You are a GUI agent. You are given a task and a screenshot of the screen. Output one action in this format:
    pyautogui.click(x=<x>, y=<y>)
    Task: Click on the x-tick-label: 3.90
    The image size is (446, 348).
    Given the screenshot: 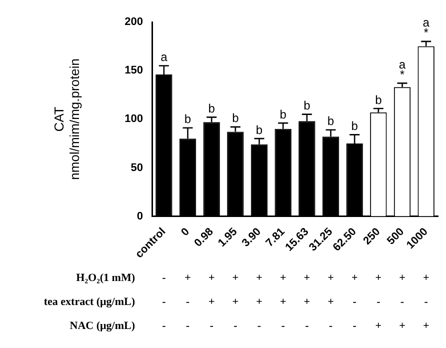 What is the action you would take?
    pyautogui.click(x=252, y=238)
    